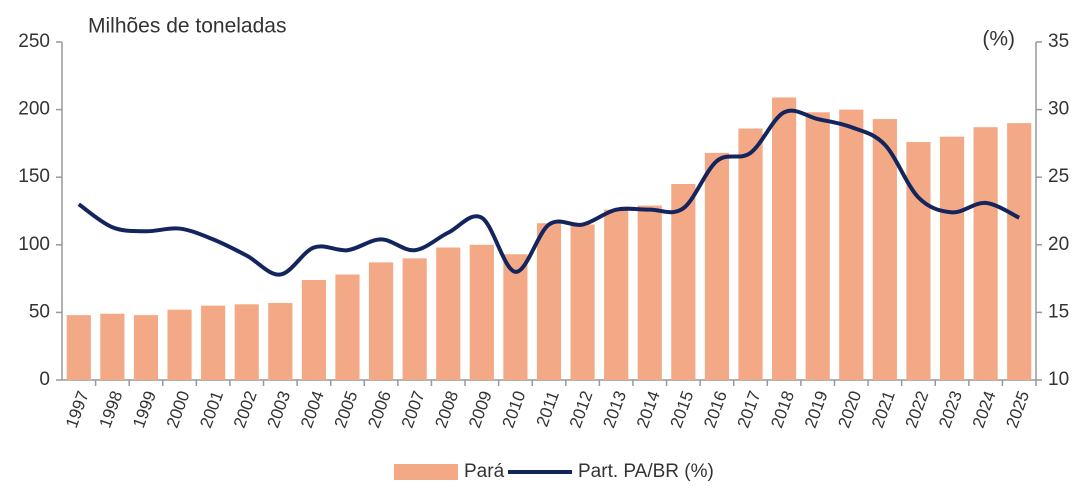 This screenshot has height=494, width=1086. Describe the element at coordinates (484, 471) in the screenshot. I see `legend-label: Pará` at that location.